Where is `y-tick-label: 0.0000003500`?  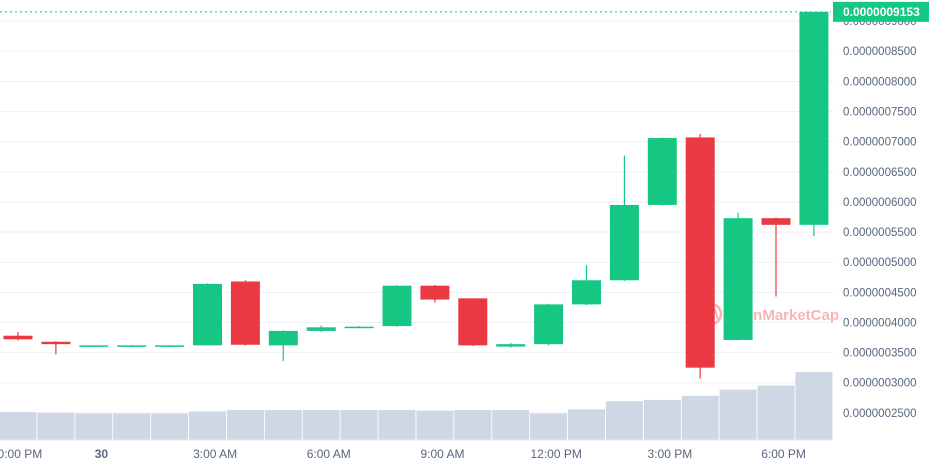
y-tick-label: 0.0000003500 is located at coordinates (880, 354).